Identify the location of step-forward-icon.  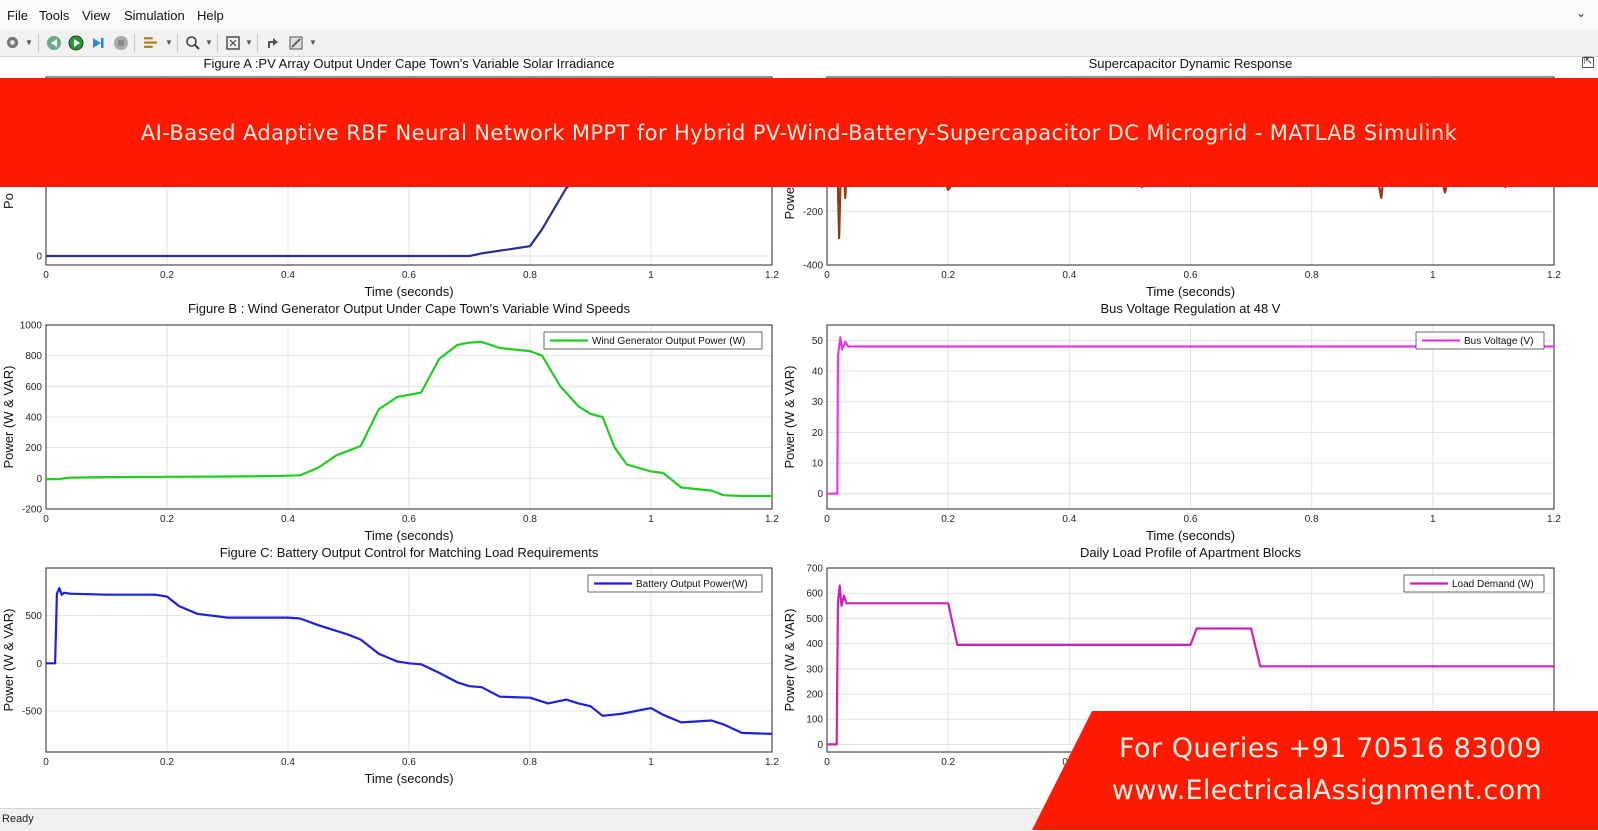
(97, 42).